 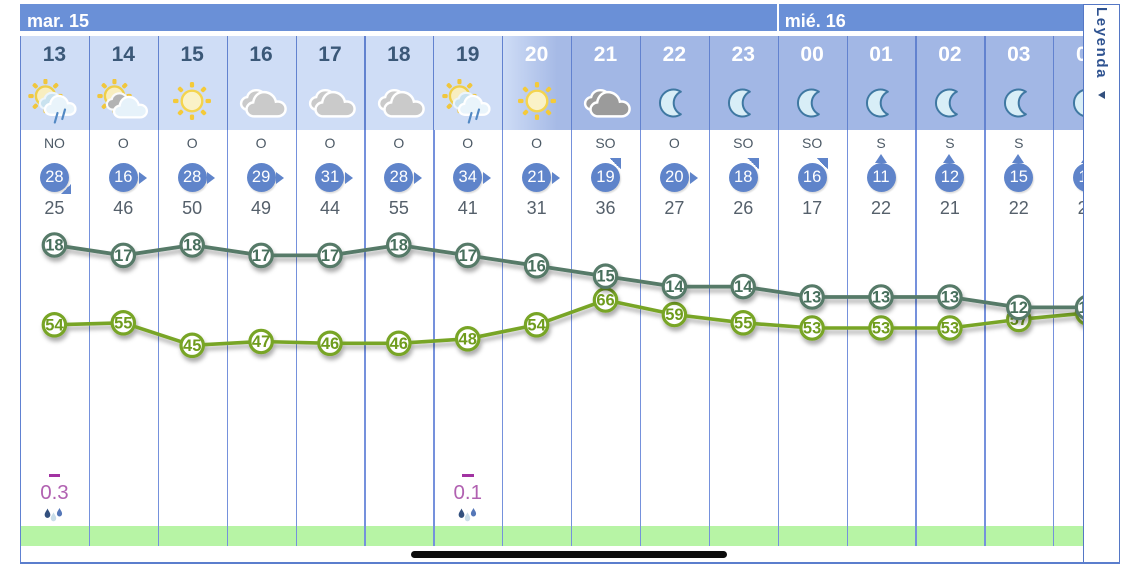 What do you see at coordinates (192, 346) in the screenshot?
I see `svg-text: 45` at bounding box center [192, 346].